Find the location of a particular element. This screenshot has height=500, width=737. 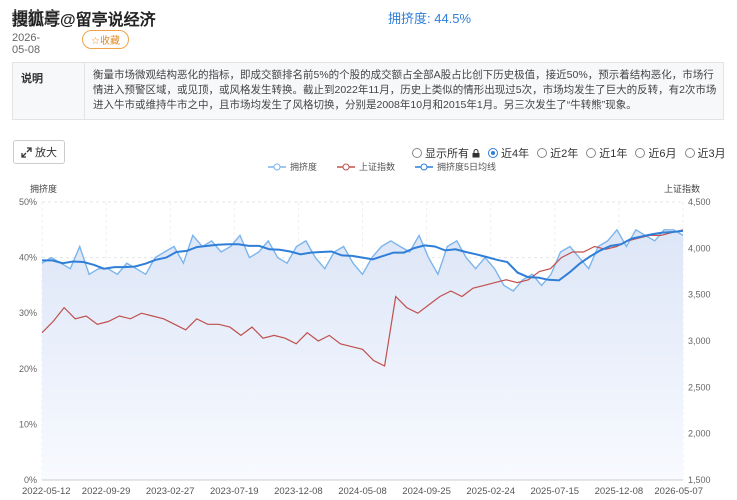

range-selector: 显示所有 近4年 近2年 近1年 近6月 近3月 is located at coordinates (569, 153).